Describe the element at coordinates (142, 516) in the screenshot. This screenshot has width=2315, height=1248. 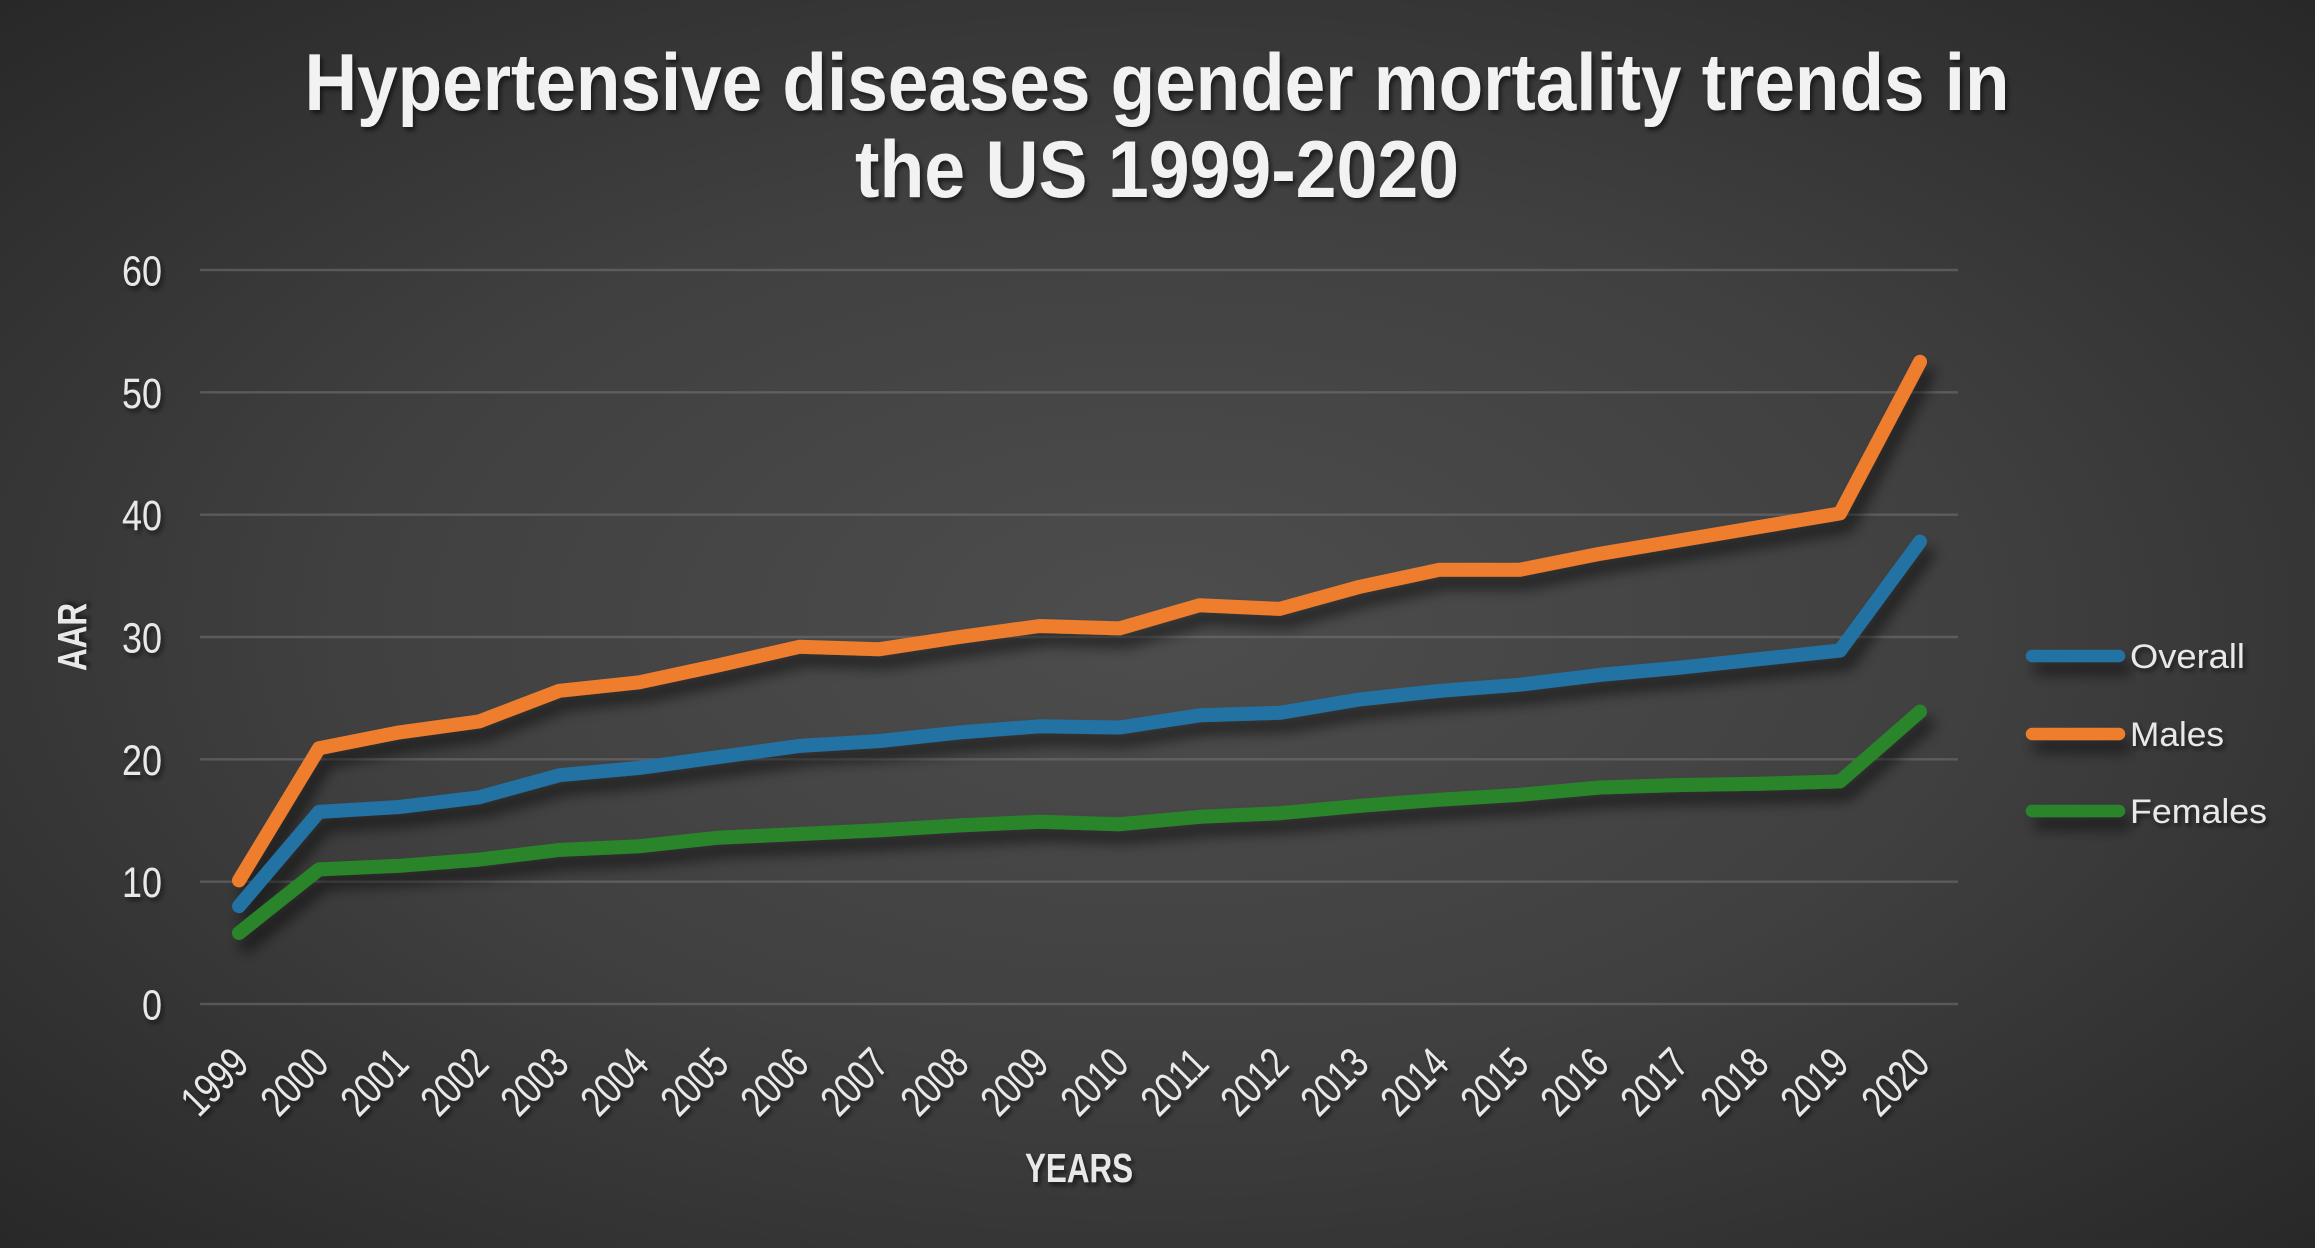
I see `svg-text: 40` at that location.